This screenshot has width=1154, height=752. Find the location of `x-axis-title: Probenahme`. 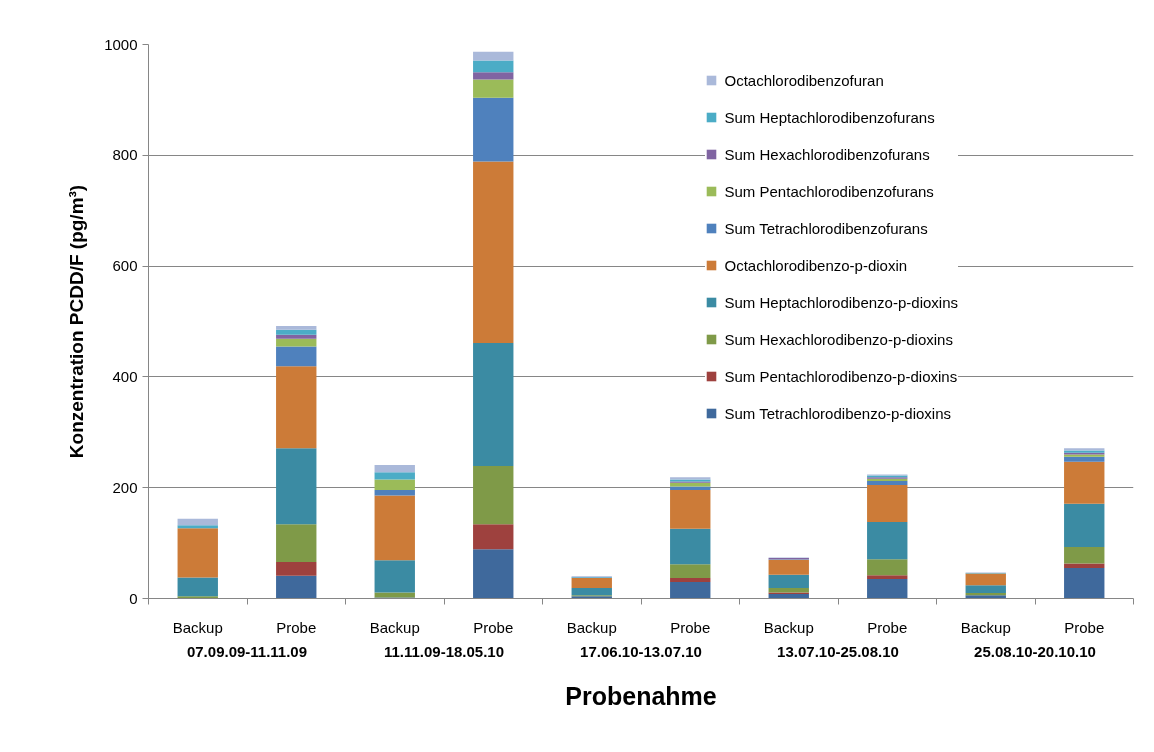

x-axis-title: Probenahme is located at coordinates (641, 695).